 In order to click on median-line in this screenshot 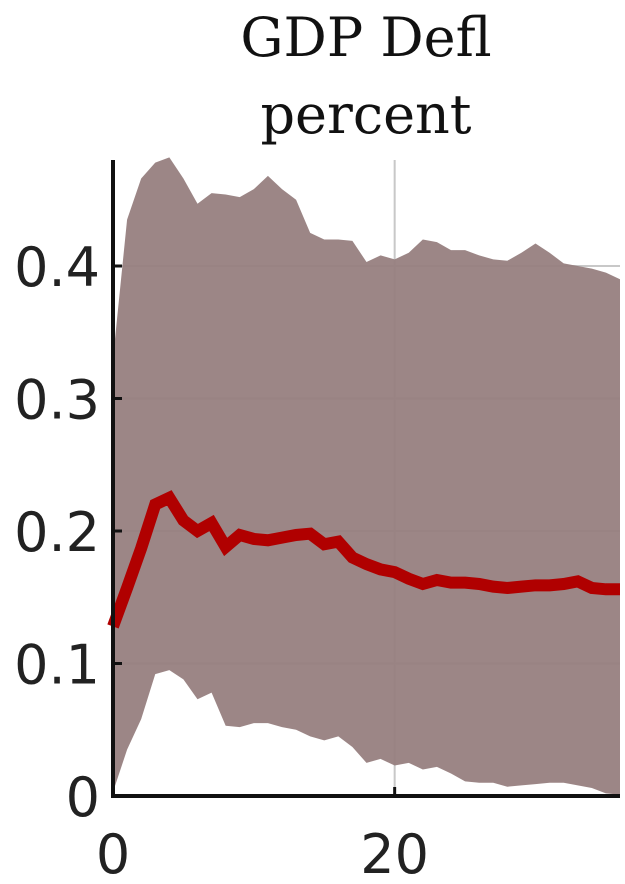, I will do `click(363, 559)`.